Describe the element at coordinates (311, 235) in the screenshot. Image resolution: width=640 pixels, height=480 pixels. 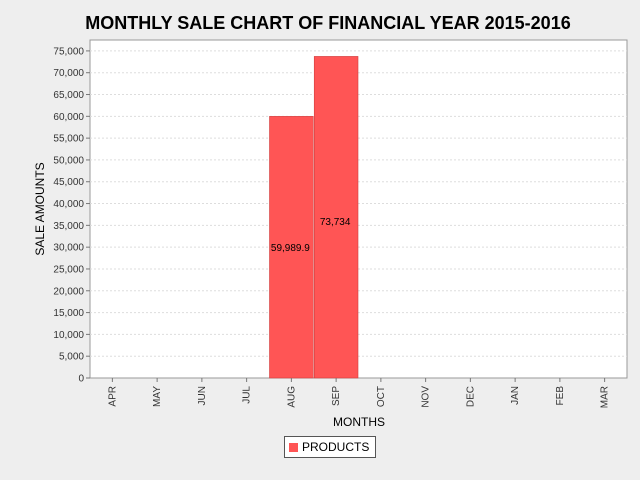
I see `data-labels: 59,989.9 73,734` at that location.